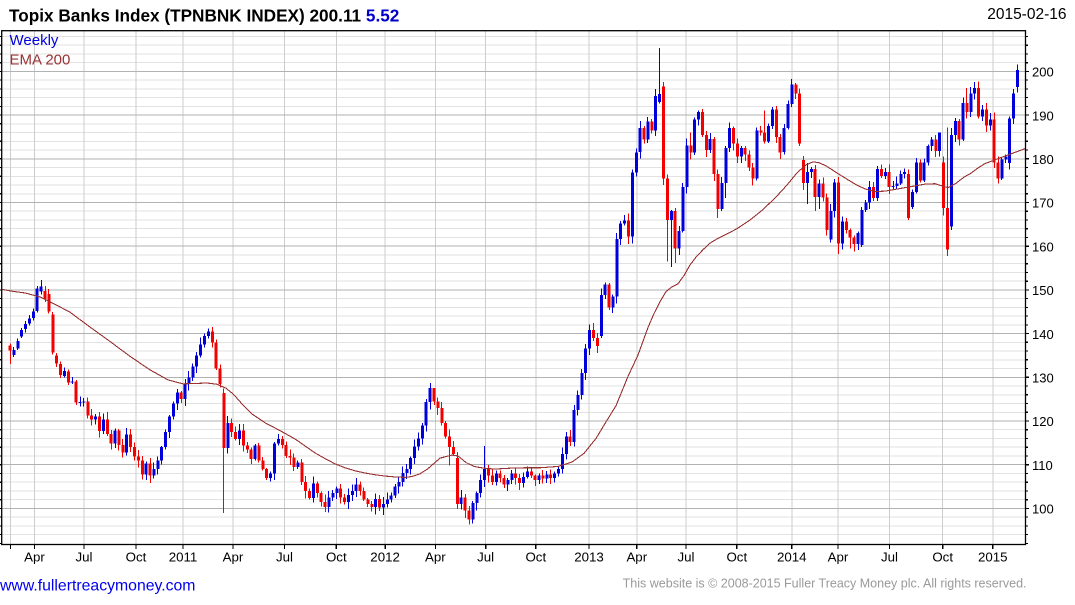 The height and width of the screenshot is (605, 1075). What do you see at coordinates (1043, 203) in the screenshot?
I see `svg-text: 170` at bounding box center [1043, 203].